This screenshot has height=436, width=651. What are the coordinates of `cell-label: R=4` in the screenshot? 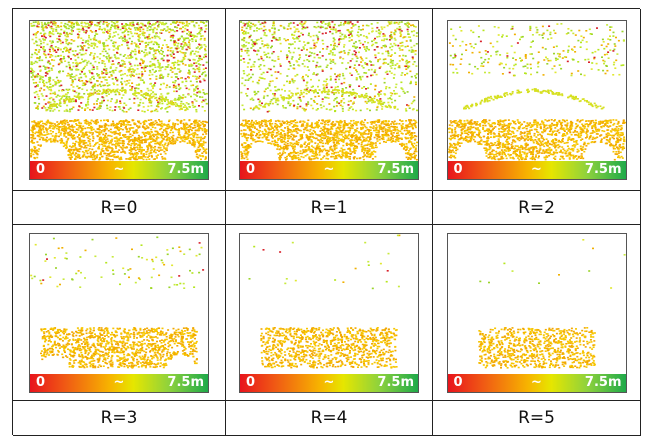 It's located at (329, 418).